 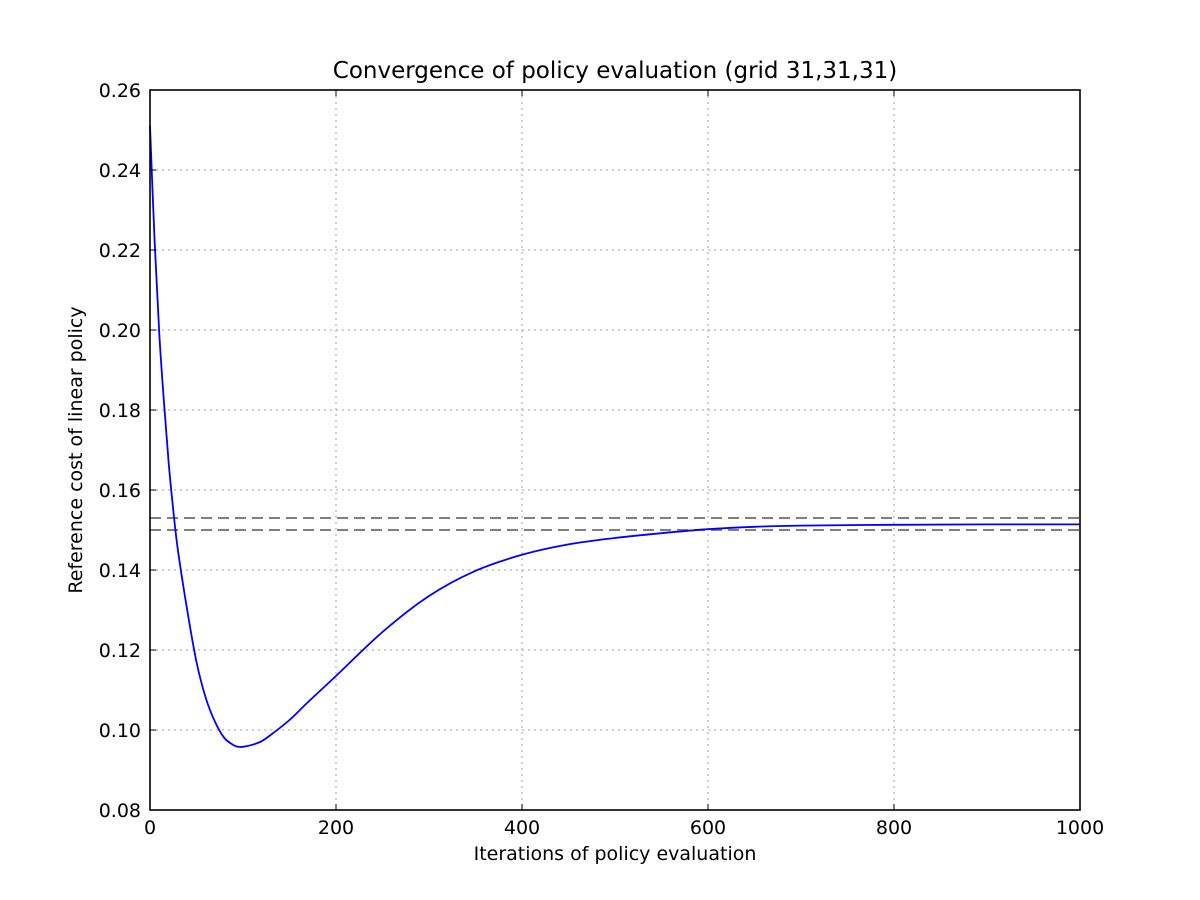 I want to click on y-tick-label: 0.22, so click(x=120, y=251).